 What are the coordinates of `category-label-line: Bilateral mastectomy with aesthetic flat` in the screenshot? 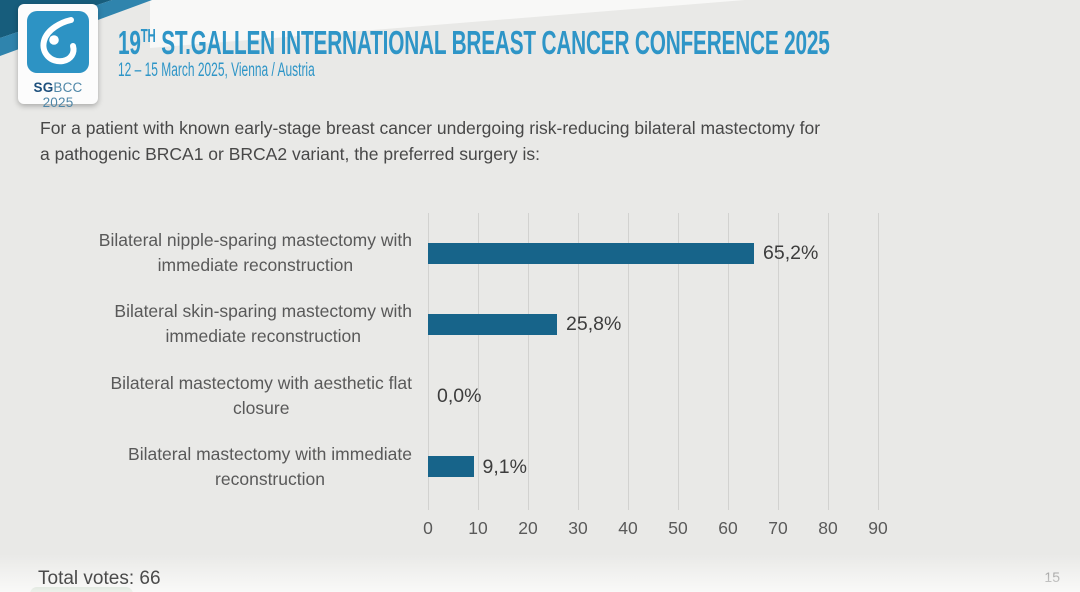 It's located at (261, 382).